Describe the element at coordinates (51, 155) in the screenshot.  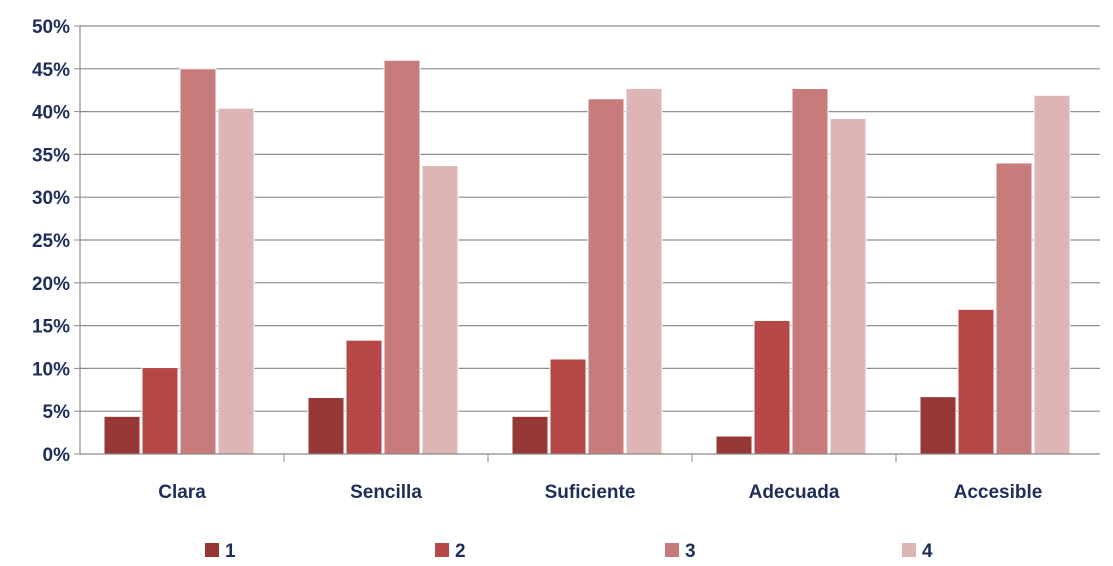
I see `y-tick-label: 35%` at that location.